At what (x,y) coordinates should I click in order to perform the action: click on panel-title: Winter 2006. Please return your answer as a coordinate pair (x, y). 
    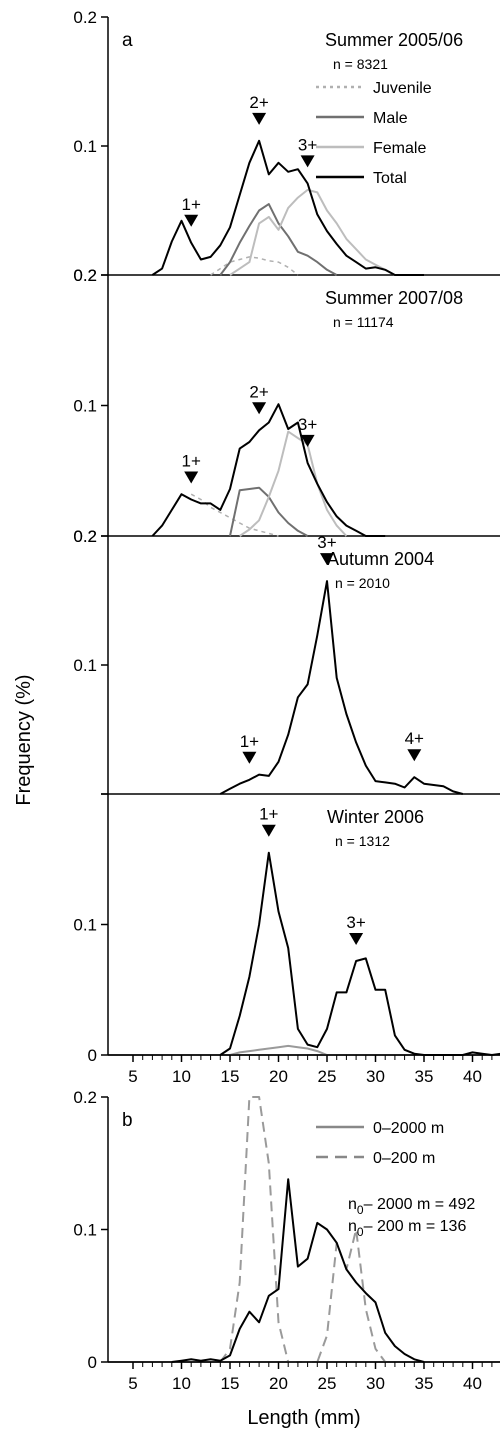
    Looking at the image, I should click on (375, 817).